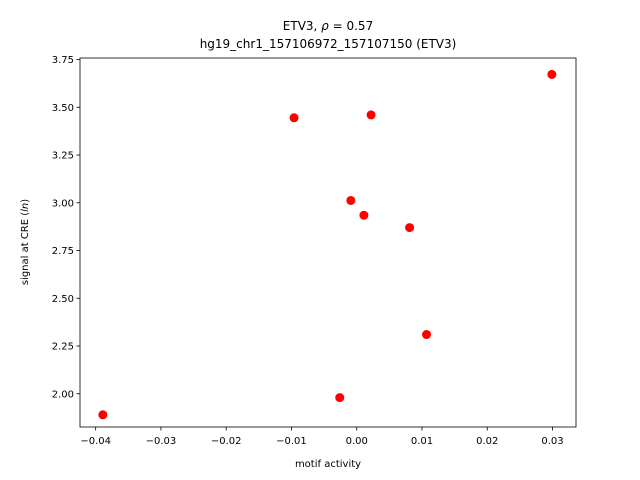 The height and width of the screenshot is (480, 640). Describe the element at coordinates (63, 156) in the screenshot. I see `y-tick-label-5: 3.25` at that location.